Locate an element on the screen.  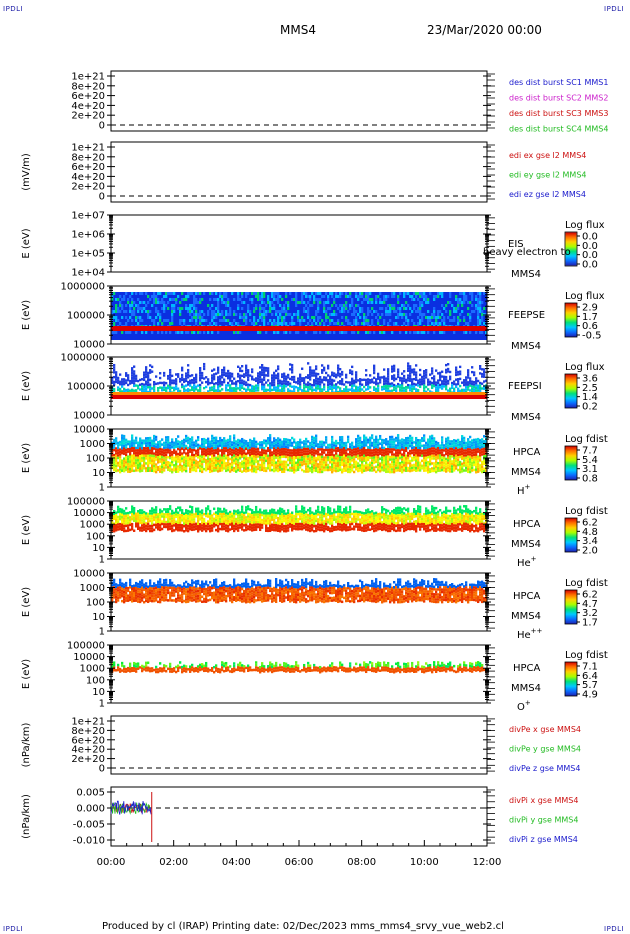
instrument-label: EIS is located at coordinates (516, 244).